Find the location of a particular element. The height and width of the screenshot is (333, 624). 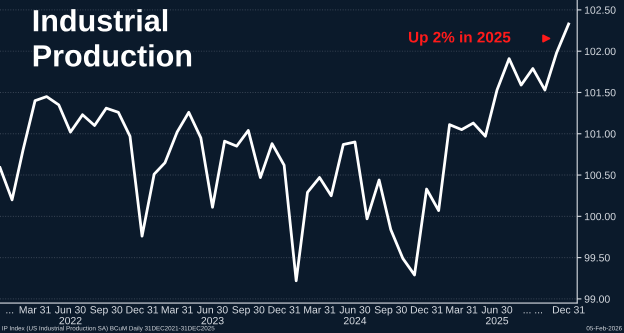

x2-tick-label: 2025 is located at coordinates (497, 320).